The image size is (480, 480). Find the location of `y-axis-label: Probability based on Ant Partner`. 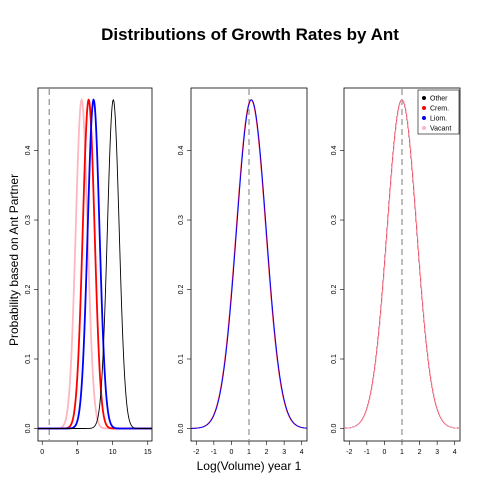

y-axis-label: Probability based on Ant Partner is located at coordinates (14, 260).